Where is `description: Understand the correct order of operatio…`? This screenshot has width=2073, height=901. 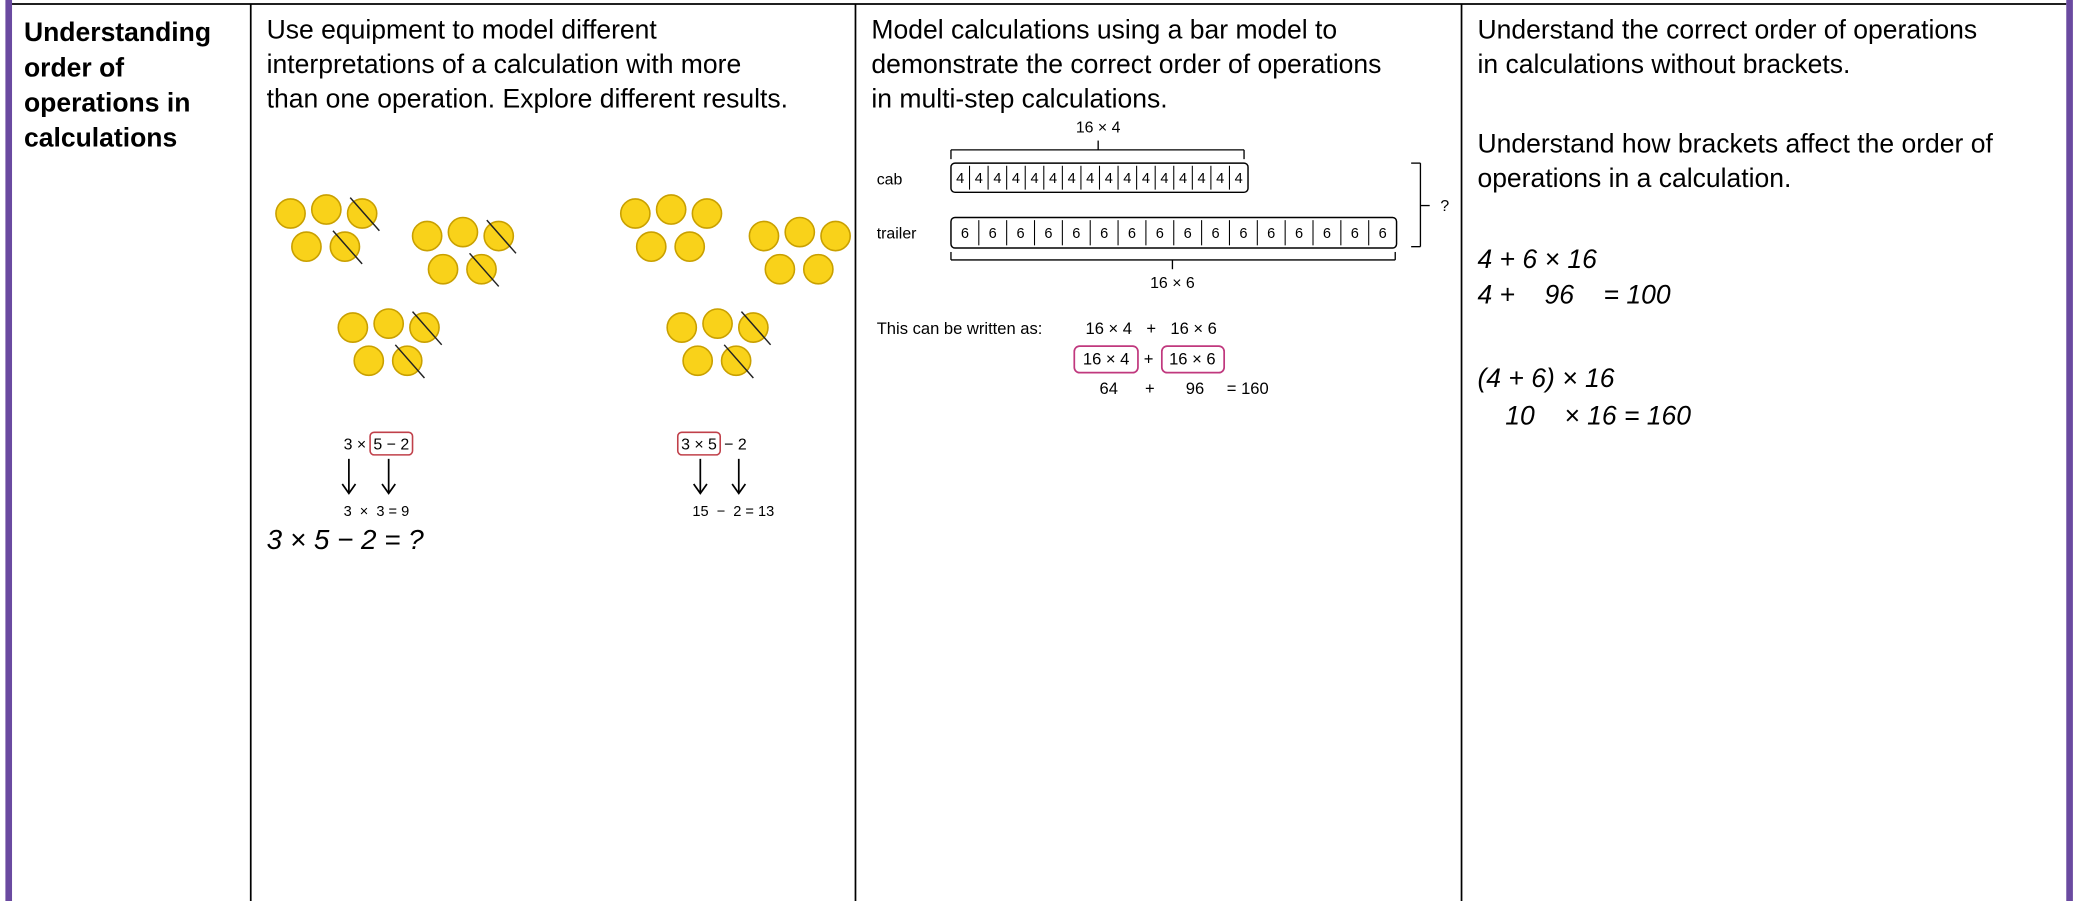 description: Understand the correct order of operatio… is located at coordinates (1727, 29).